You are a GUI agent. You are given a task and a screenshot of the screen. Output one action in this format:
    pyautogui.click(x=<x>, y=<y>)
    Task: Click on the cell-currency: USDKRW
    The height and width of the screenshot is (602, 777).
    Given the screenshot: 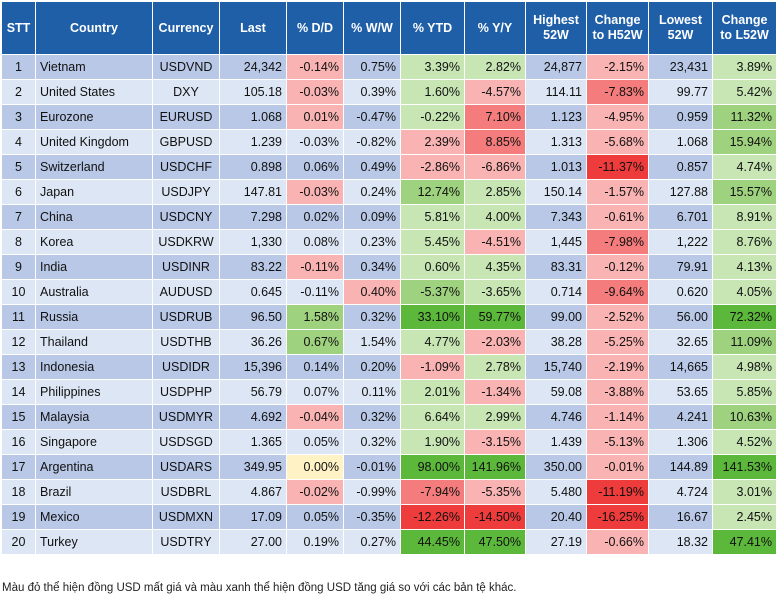 What is the action you would take?
    pyautogui.click(x=186, y=242)
    